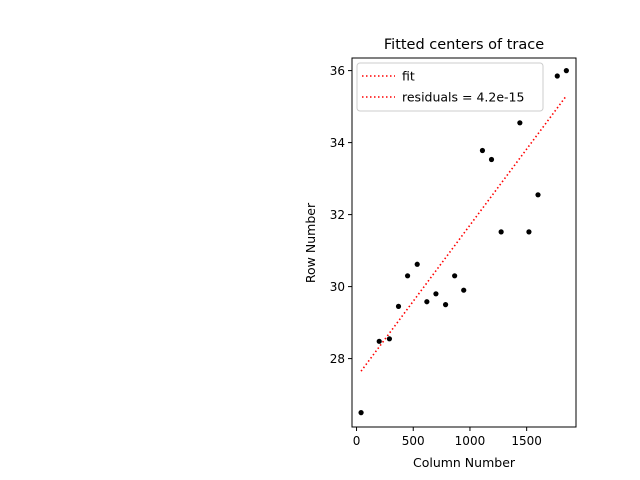 This screenshot has width=640, height=480. What do you see at coordinates (463, 97) in the screenshot?
I see `legend-residuals-label: residuals = 4.2e-15` at bounding box center [463, 97].